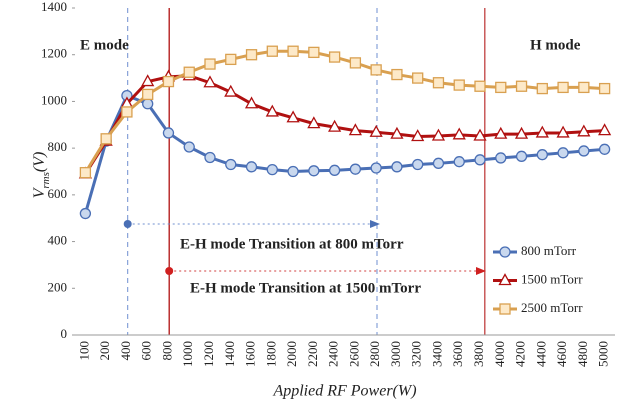 This screenshot has height=407, width=624. Describe the element at coordinates (312, 354) in the screenshot. I see `x-tick-label: 2200` at that location.